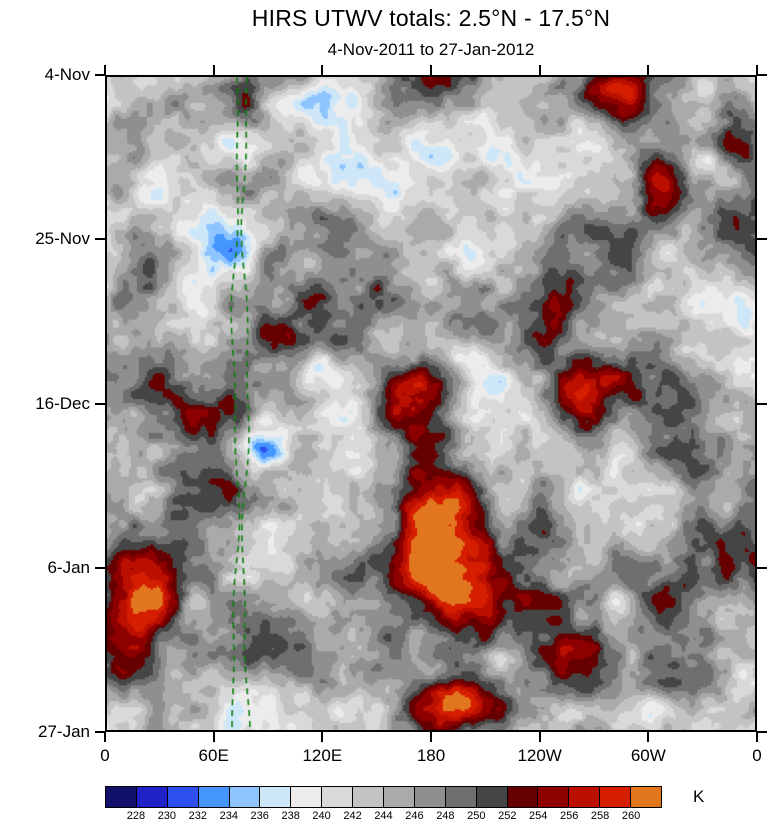 This screenshot has width=772, height=830. What do you see at coordinates (445, 816) in the screenshot?
I see `colorbar-tick-label: 248` at bounding box center [445, 816].